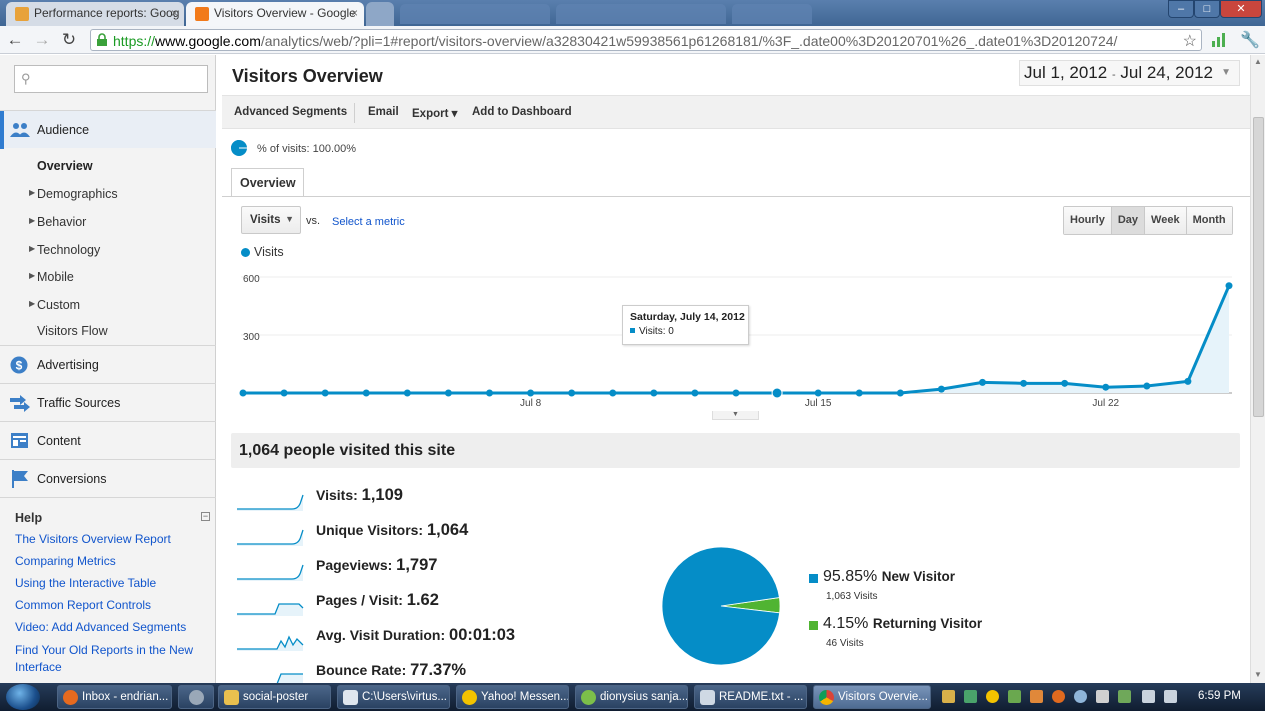  What do you see at coordinates (95, 14) in the screenshot?
I see `browser-tab-performance: Performance reports: Goog ×` at bounding box center [95, 14].